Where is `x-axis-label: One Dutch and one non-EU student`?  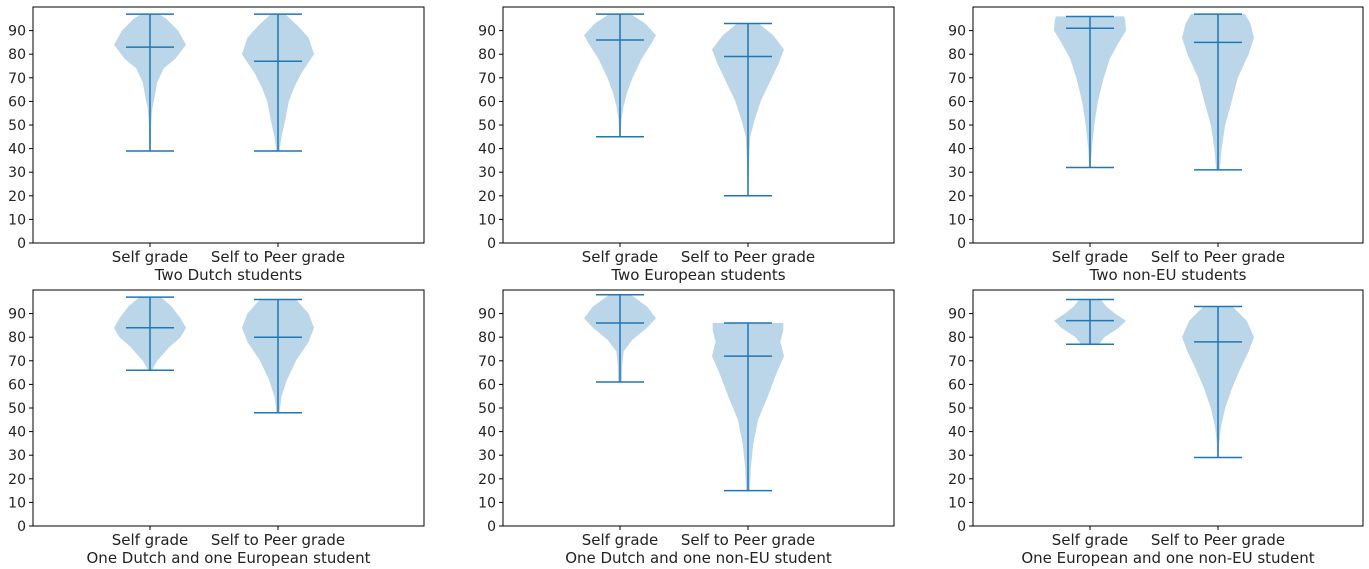
x-axis-label: One Dutch and one non-EU student is located at coordinates (698, 558).